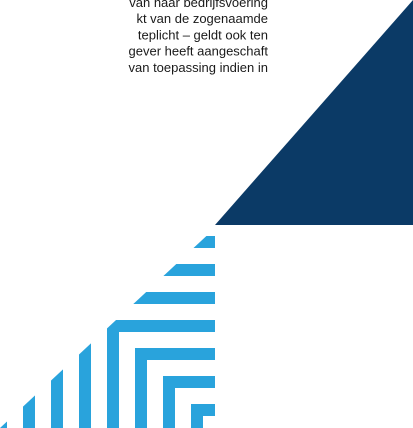 The image size is (413, 428). I want to click on text-line: kt van de zogenaamde, so click(202, 18).